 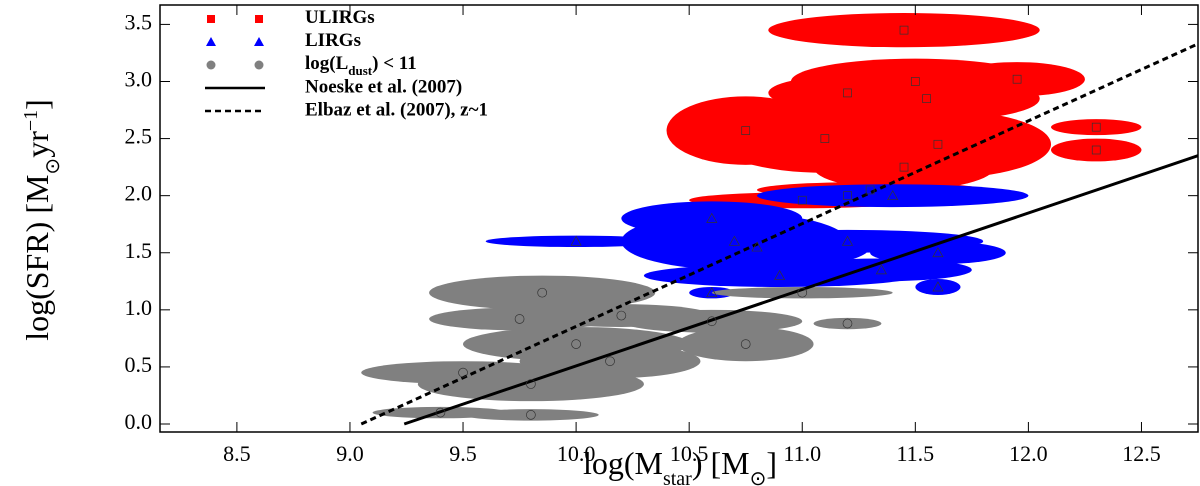 I want to click on y-axis-label: log(SFR) [M⊙yr−1], so click(x=41, y=220).